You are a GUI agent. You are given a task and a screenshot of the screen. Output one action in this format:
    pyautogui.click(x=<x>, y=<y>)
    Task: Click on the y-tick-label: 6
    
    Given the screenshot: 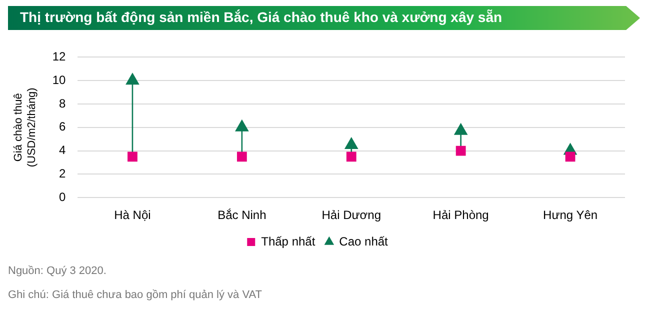 What is the action you would take?
    pyautogui.click(x=62, y=127)
    